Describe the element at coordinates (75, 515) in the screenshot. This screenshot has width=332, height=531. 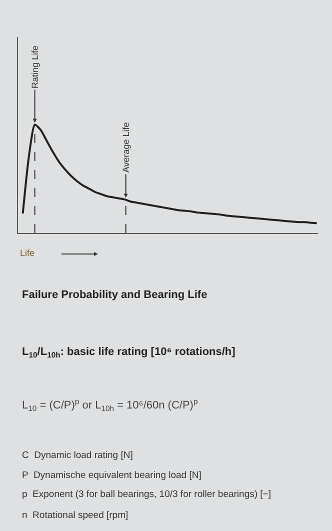
I see `text: n Rotational speed [rpm]` at that location.